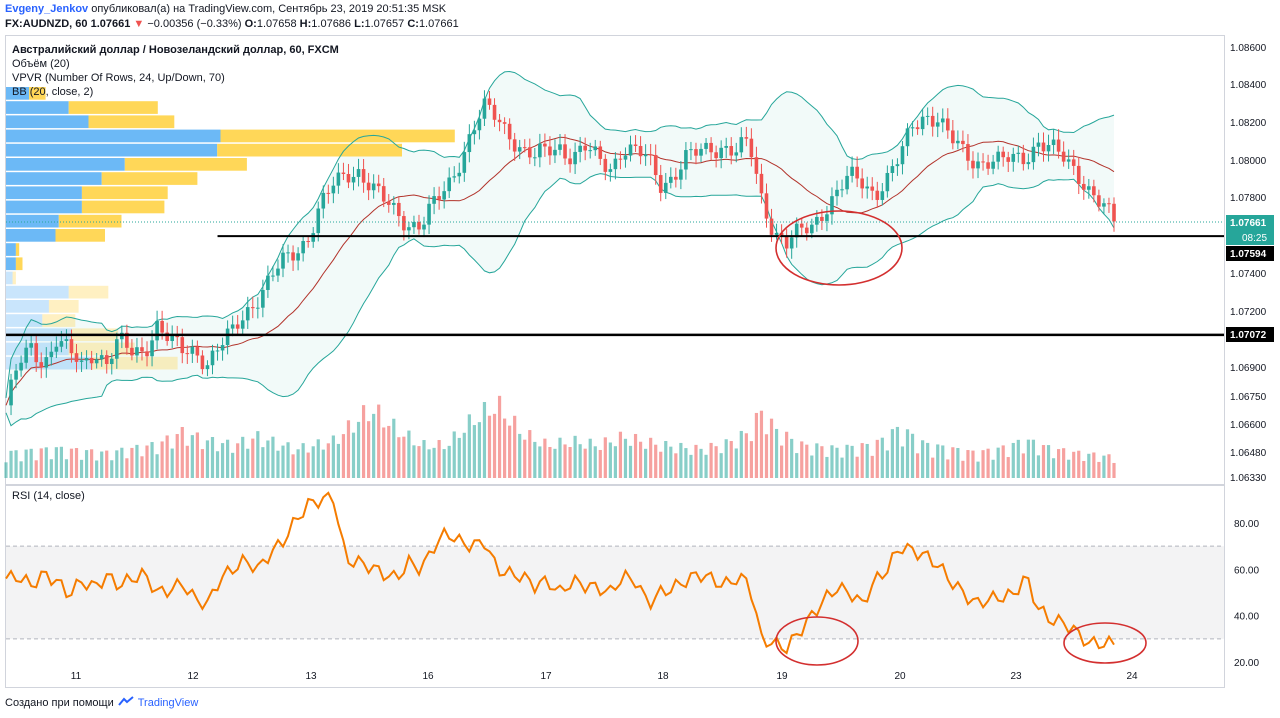  What do you see at coordinates (250, 24) in the screenshot?
I see `open-label: O:` at bounding box center [250, 24].